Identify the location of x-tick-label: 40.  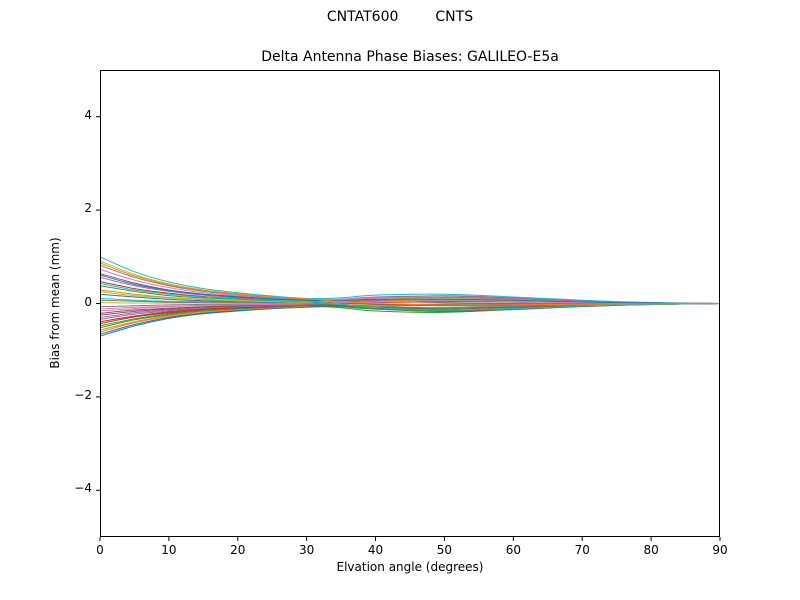
(375, 550).